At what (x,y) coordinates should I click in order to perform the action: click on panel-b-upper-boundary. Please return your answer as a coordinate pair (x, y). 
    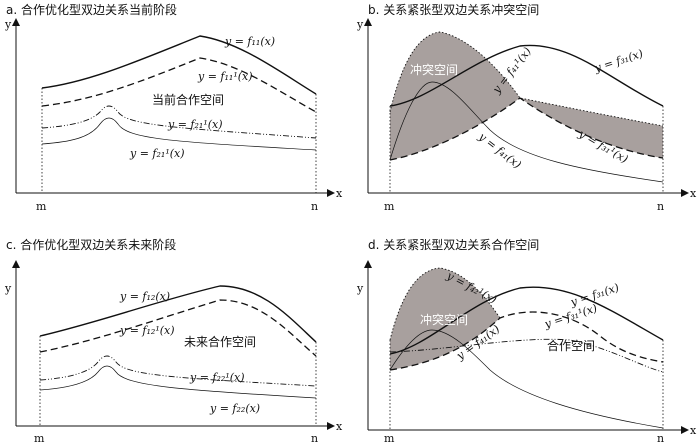
    Looking at the image, I should click on (526, 79).